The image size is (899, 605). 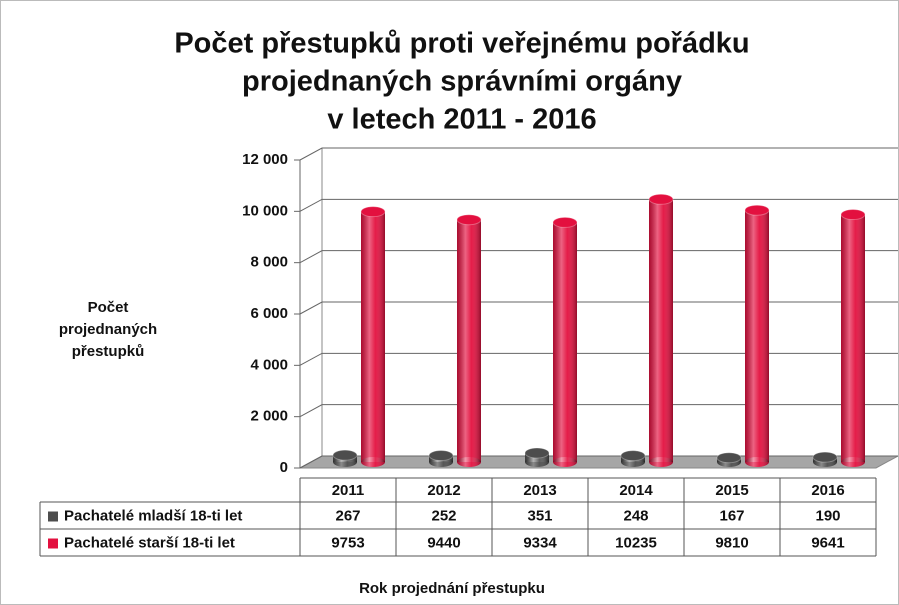 I want to click on table-value: 190, so click(x=827, y=515).